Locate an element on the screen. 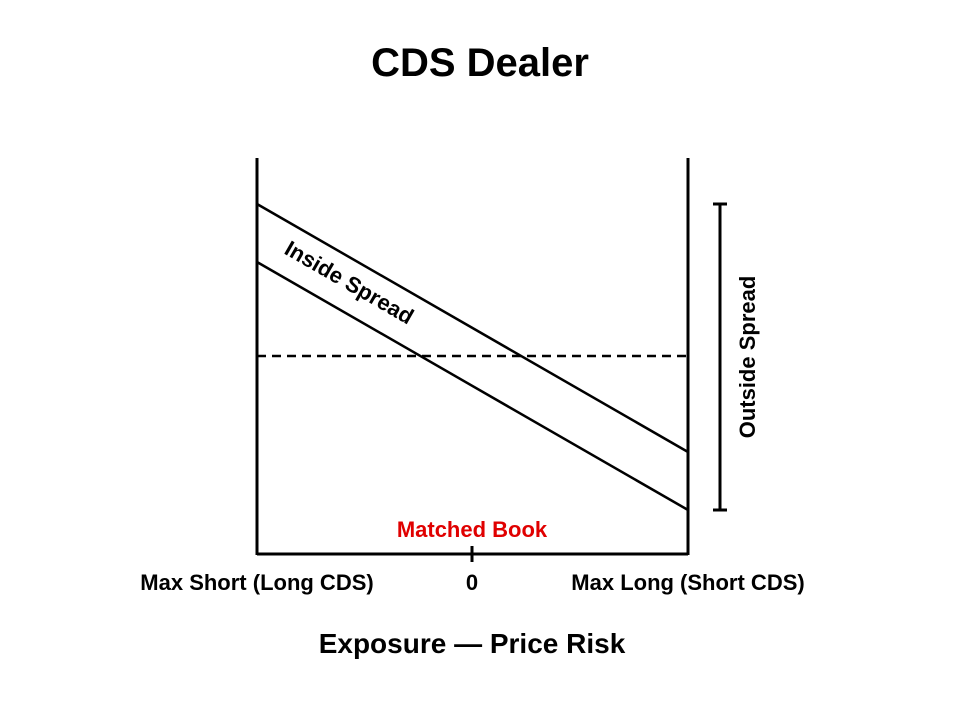 The image size is (960, 720). max-short-label: Max Short (Long CDS) is located at coordinates (256, 582).